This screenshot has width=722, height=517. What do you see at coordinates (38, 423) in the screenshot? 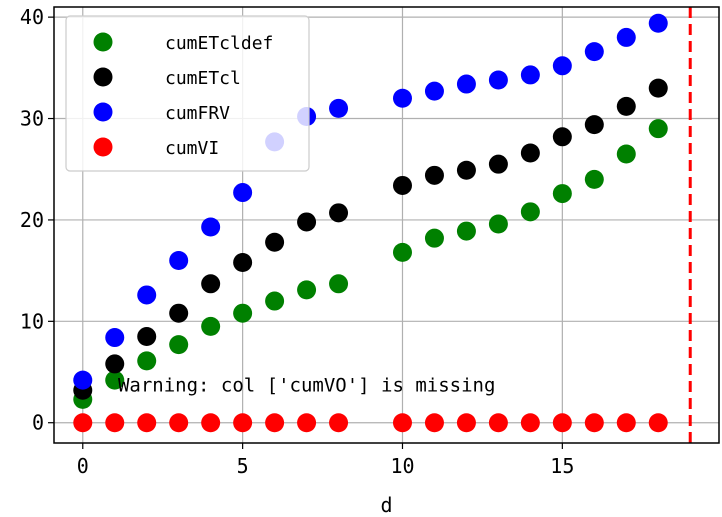
I see `y-tick-label: 0` at bounding box center [38, 423].